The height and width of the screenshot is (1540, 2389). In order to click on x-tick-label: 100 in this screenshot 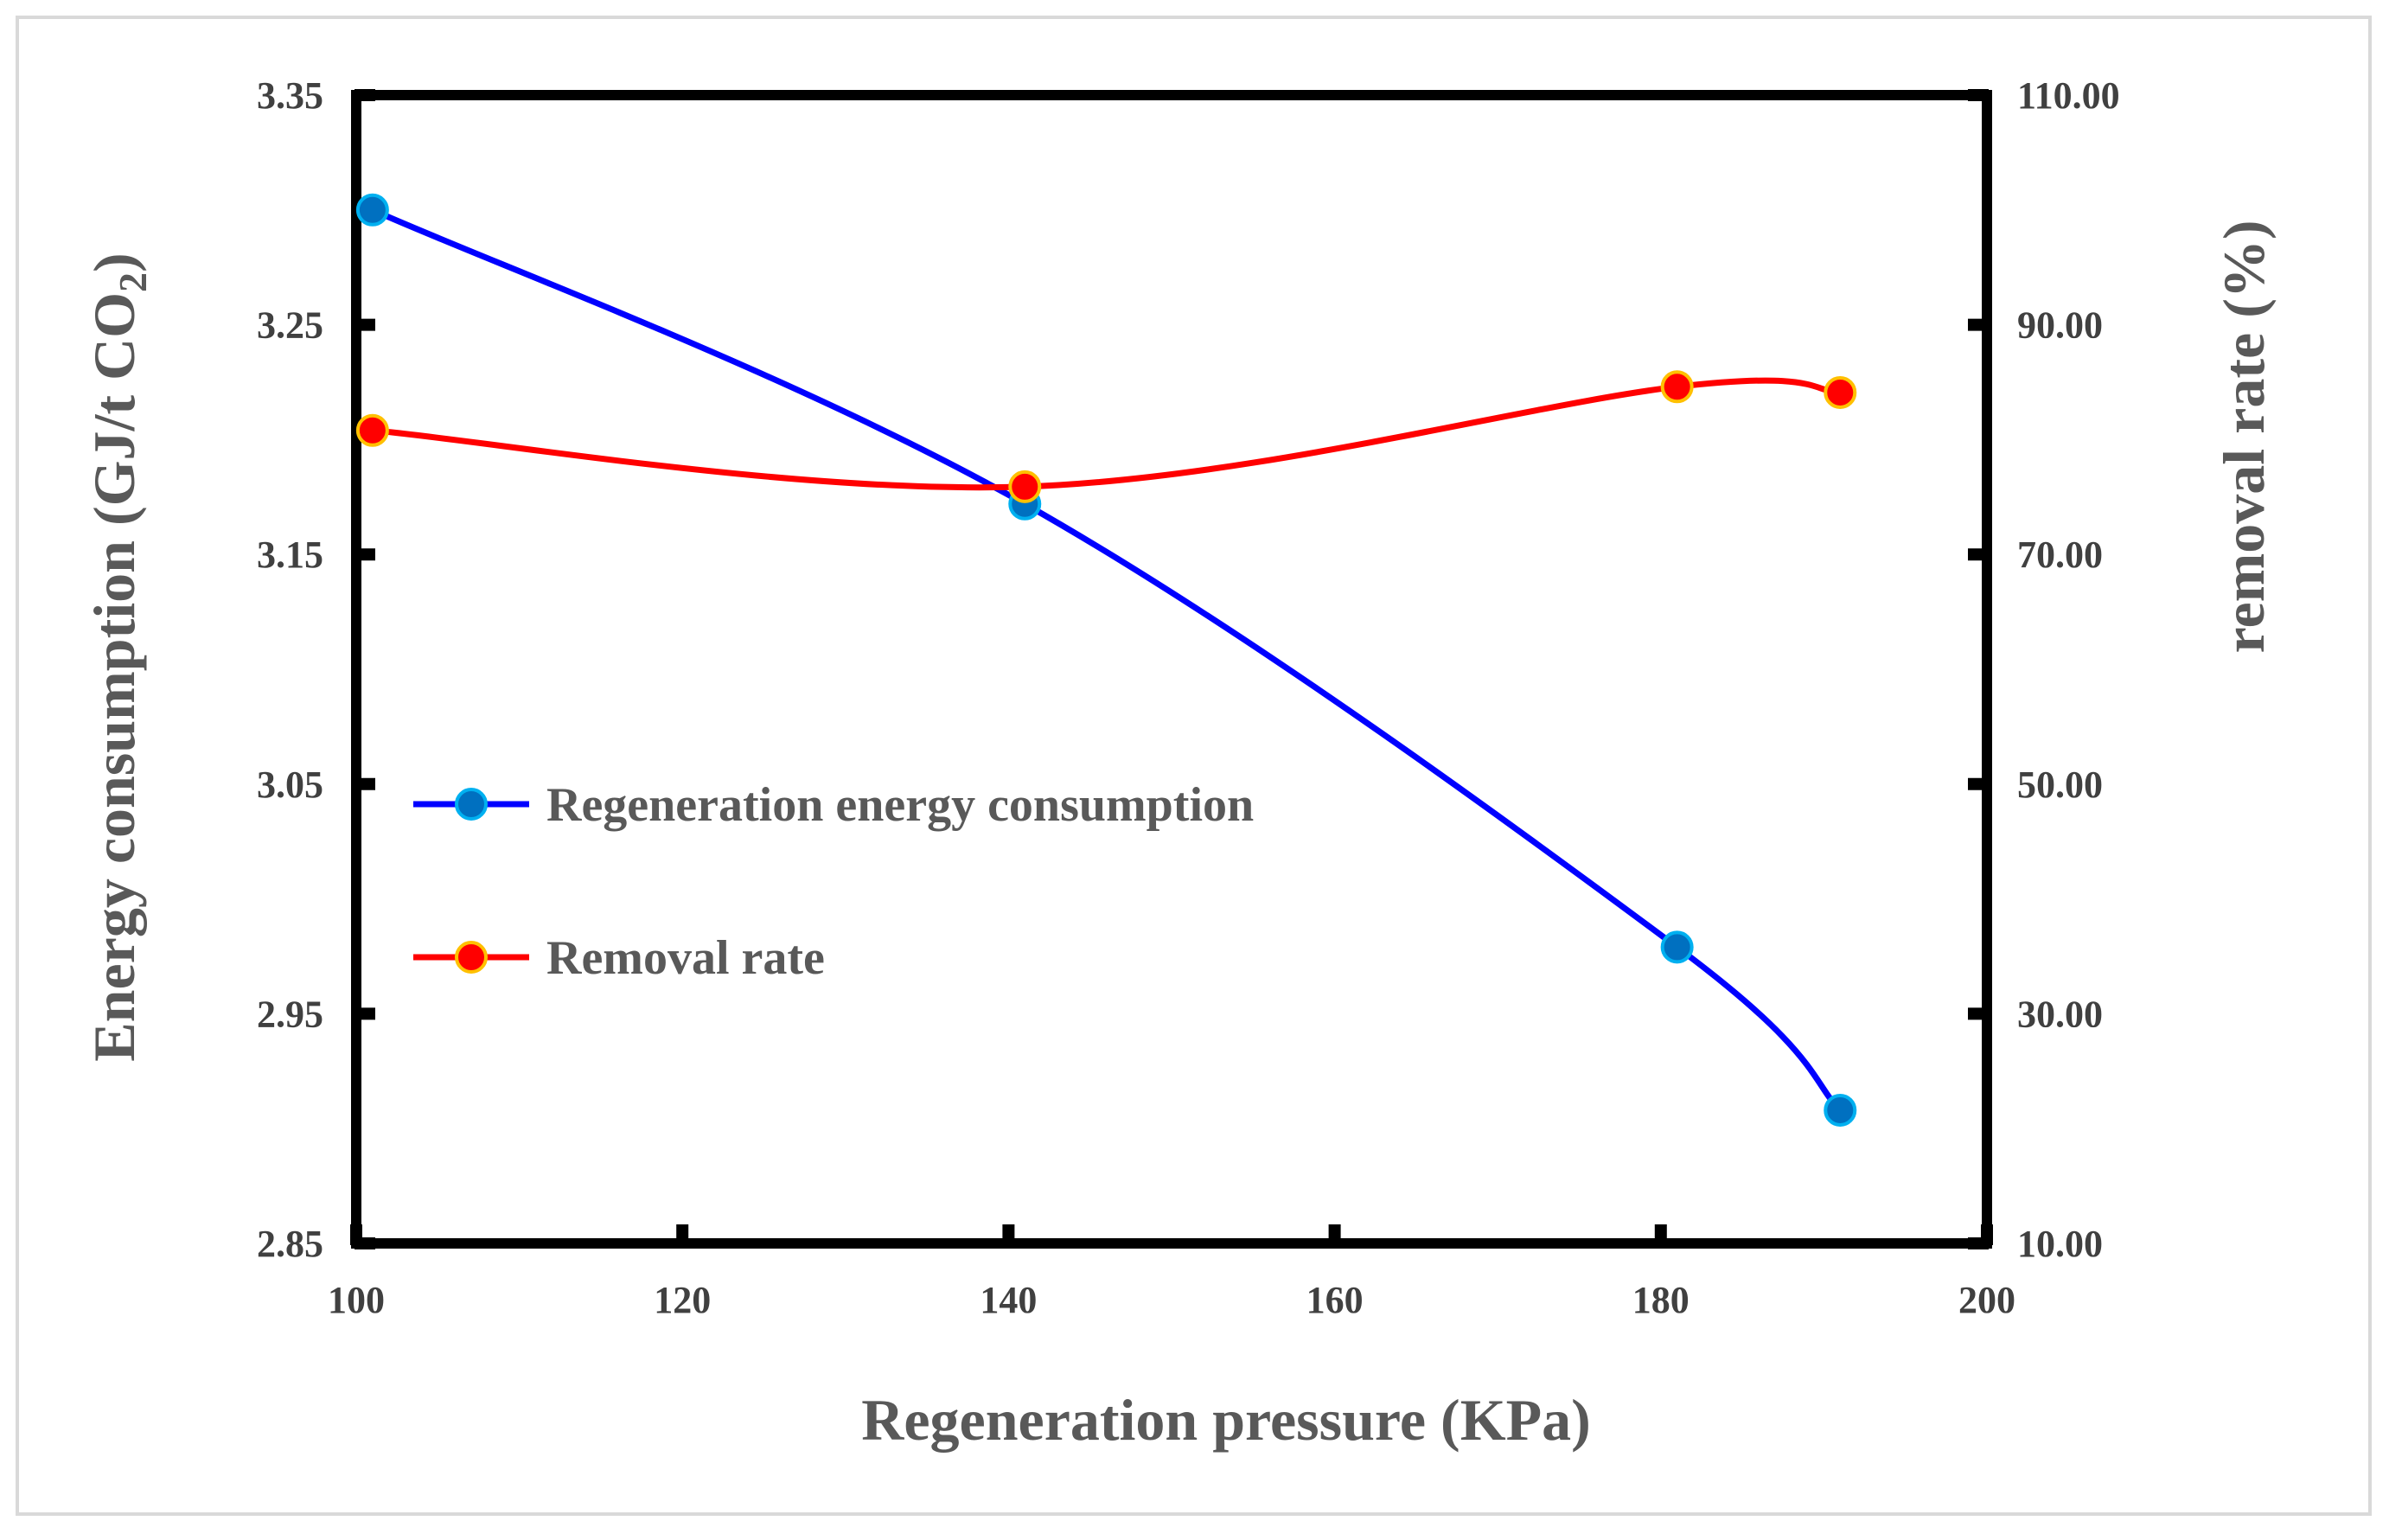, I will do `click(357, 1300)`.